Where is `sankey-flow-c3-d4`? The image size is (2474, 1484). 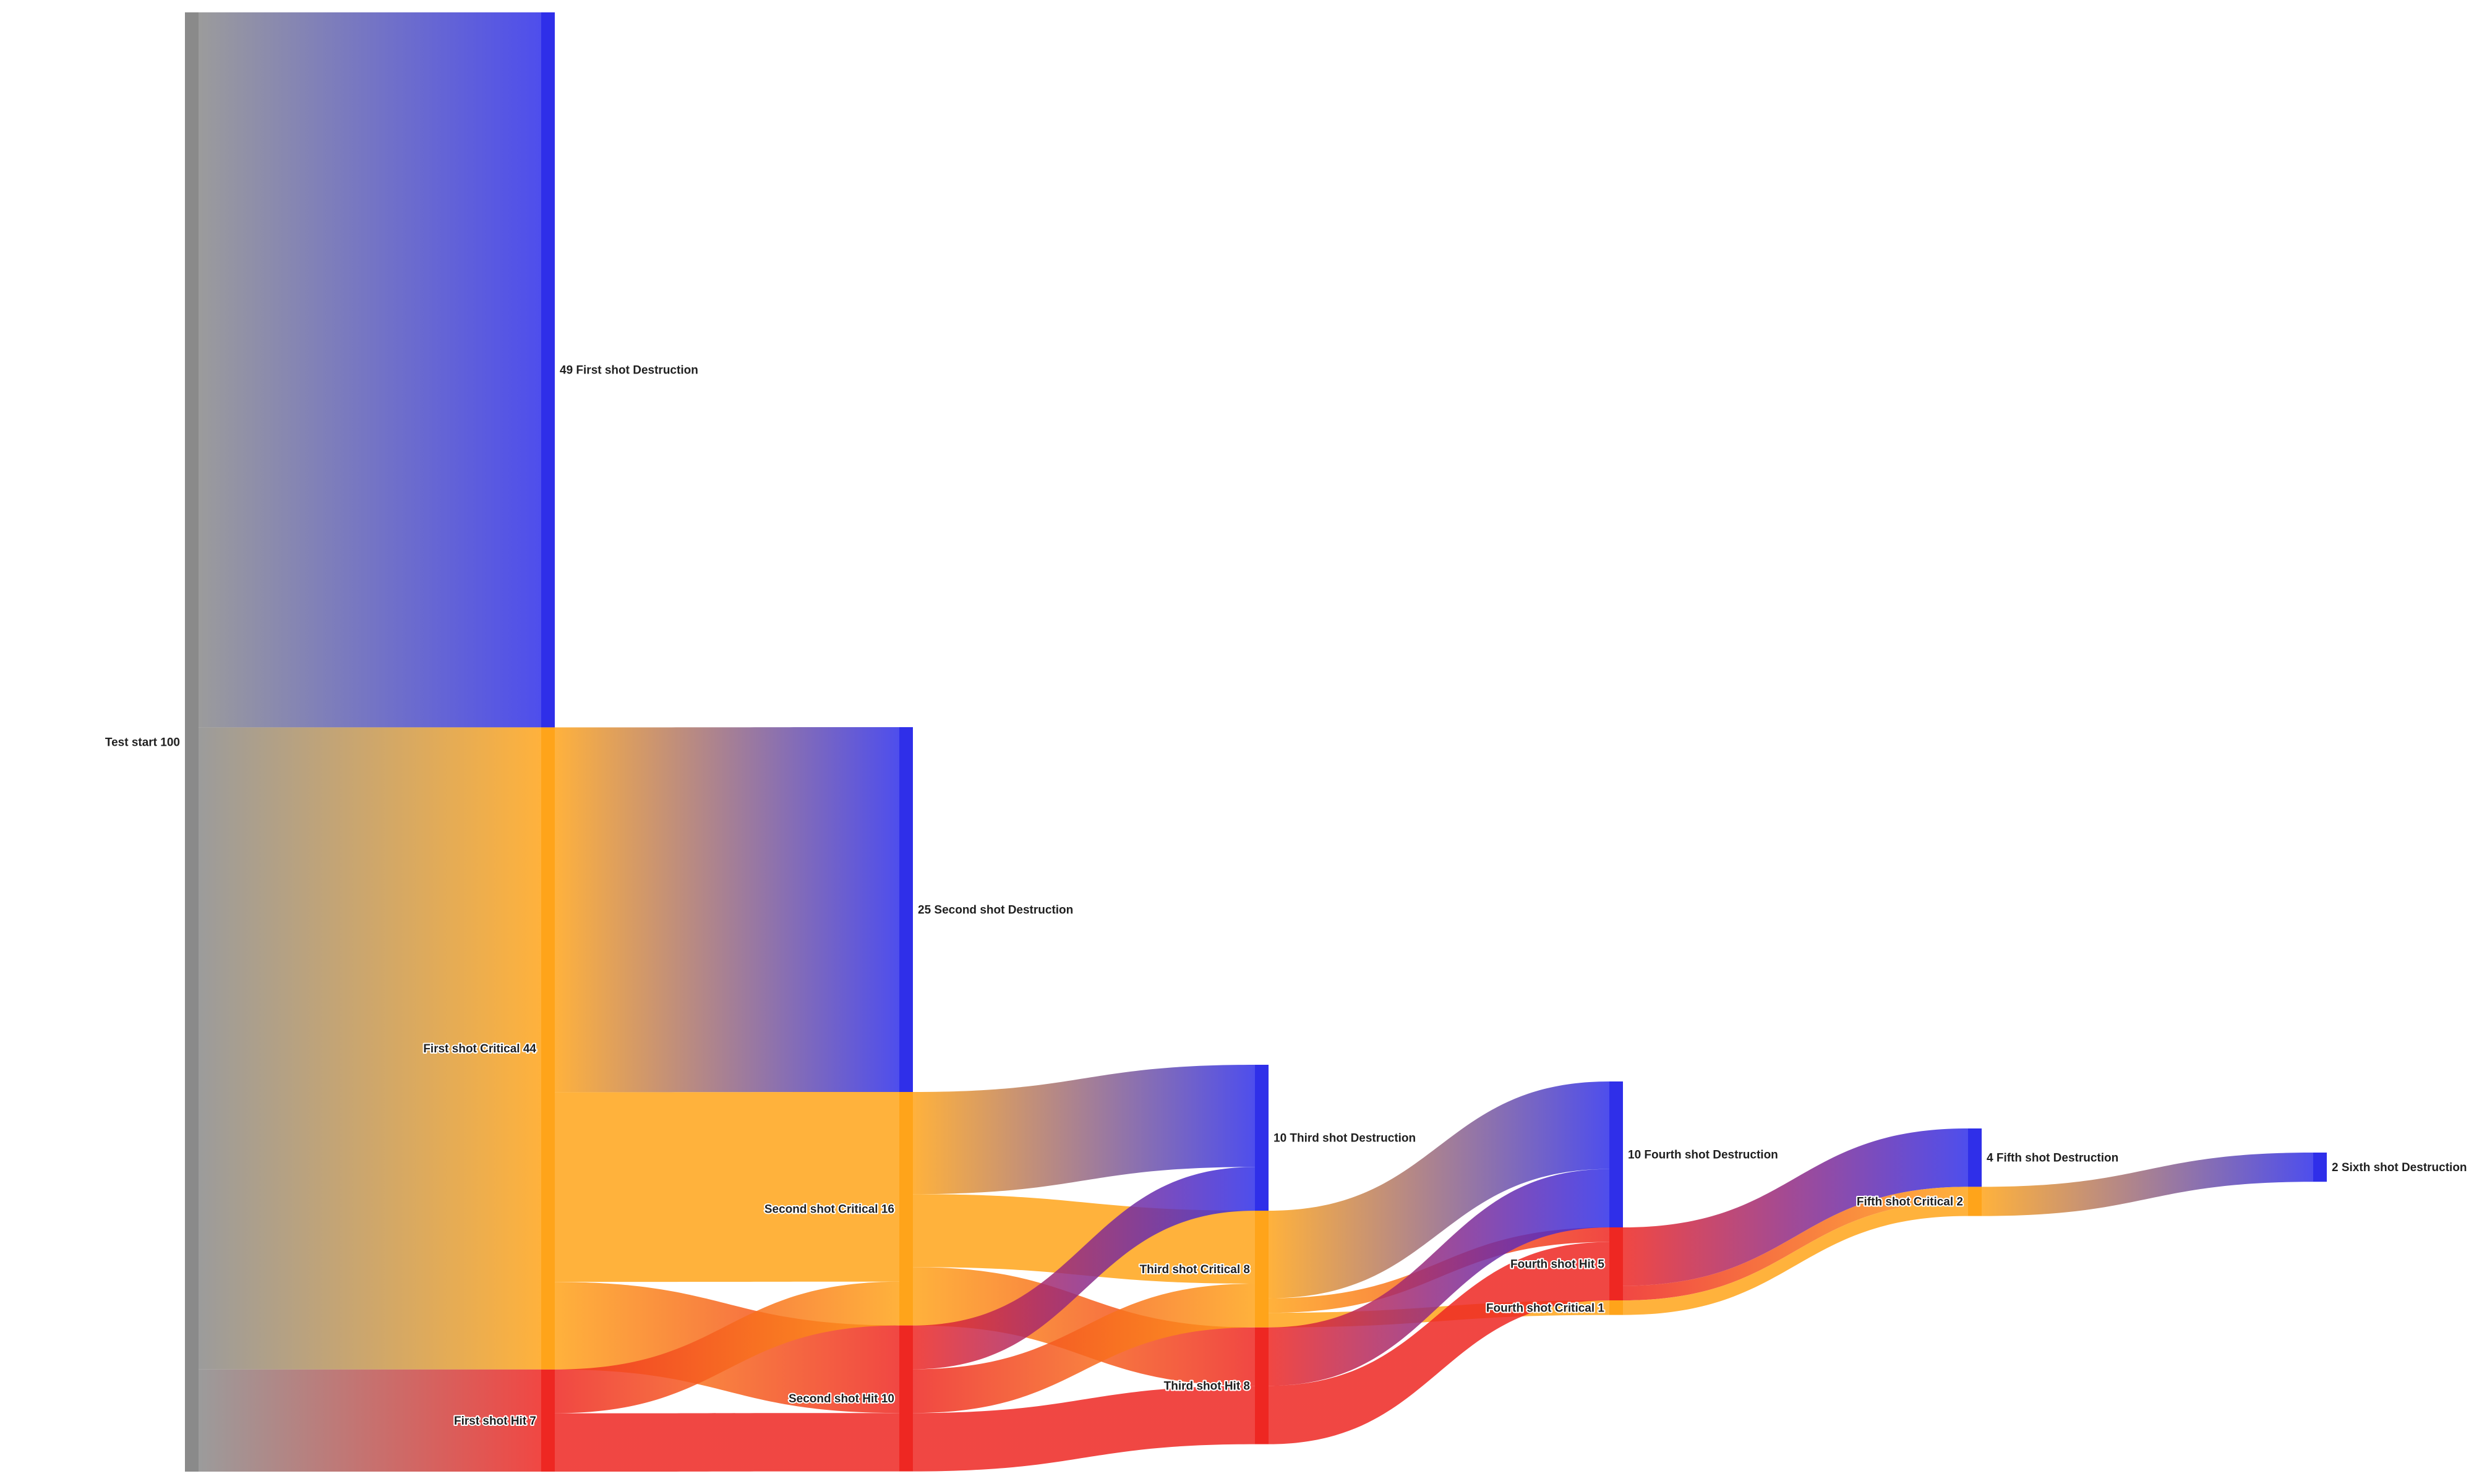
sankey-flow-c3-d4 is located at coordinates (1439, 1189).